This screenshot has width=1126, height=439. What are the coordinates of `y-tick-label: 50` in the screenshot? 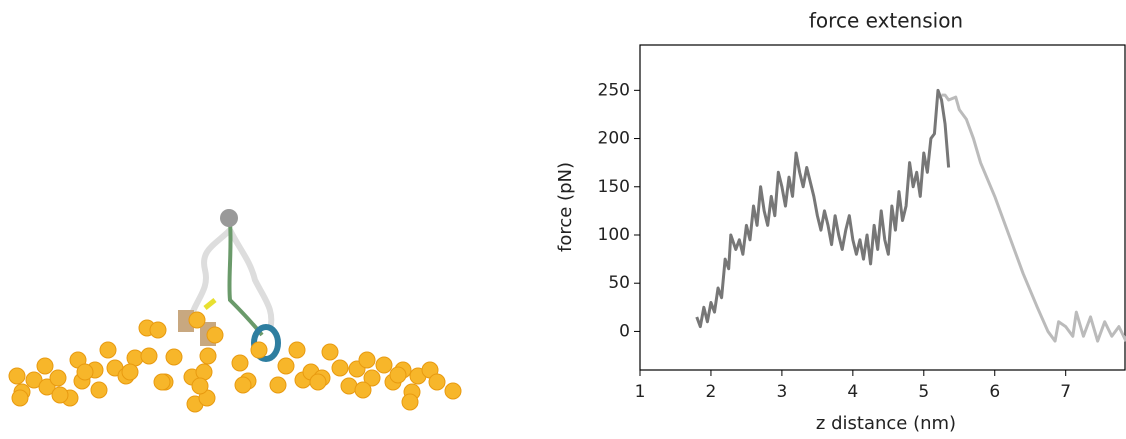 It's located at (619, 283).